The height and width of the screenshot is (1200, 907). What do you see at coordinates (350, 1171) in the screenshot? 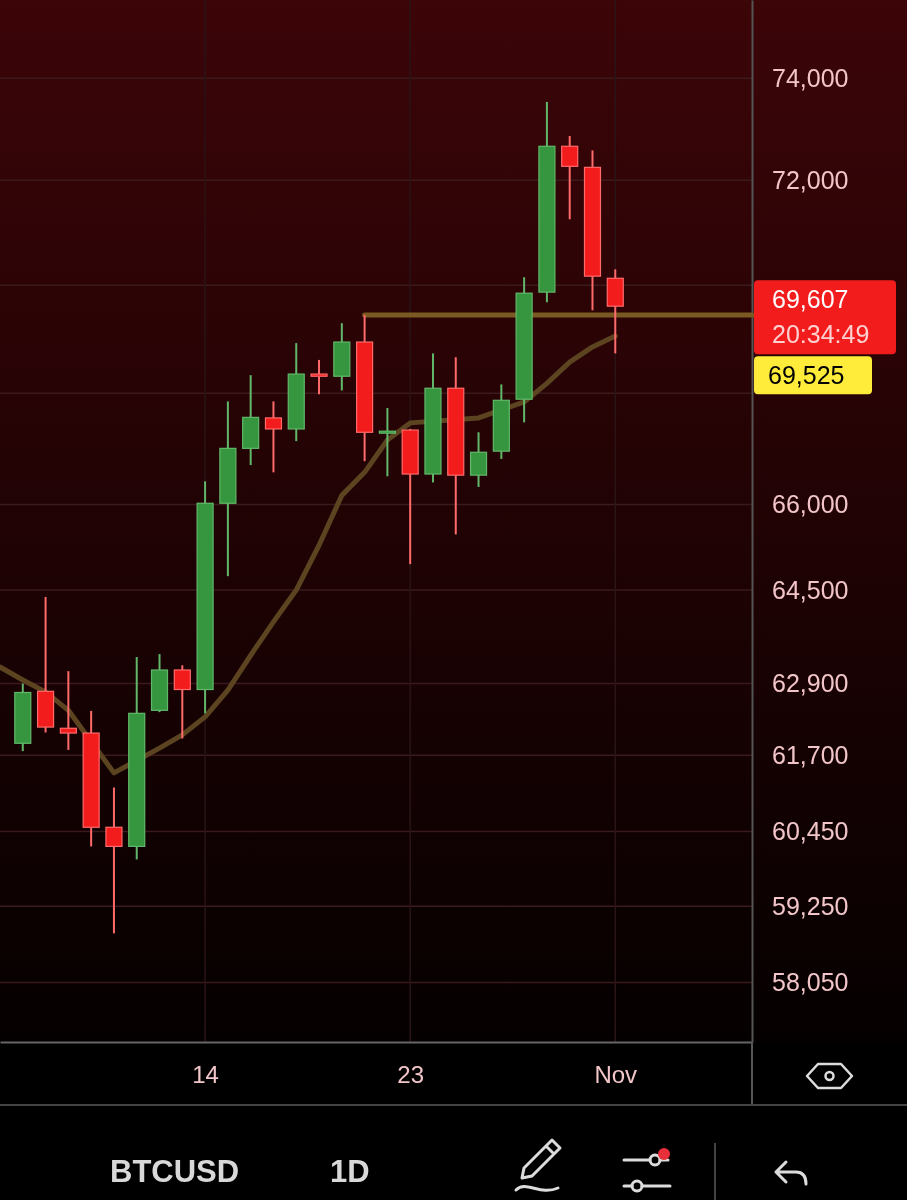
I see `text: 1D` at bounding box center [350, 1171].